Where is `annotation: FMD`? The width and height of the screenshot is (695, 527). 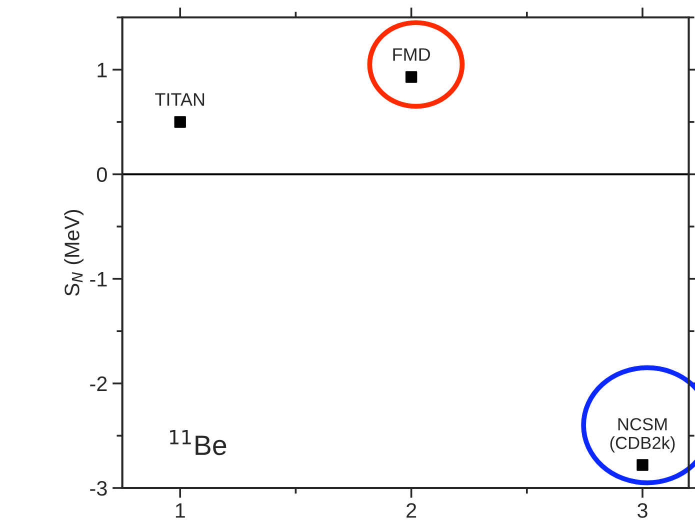 annotation: FMD is located at coordinates (411, 54).